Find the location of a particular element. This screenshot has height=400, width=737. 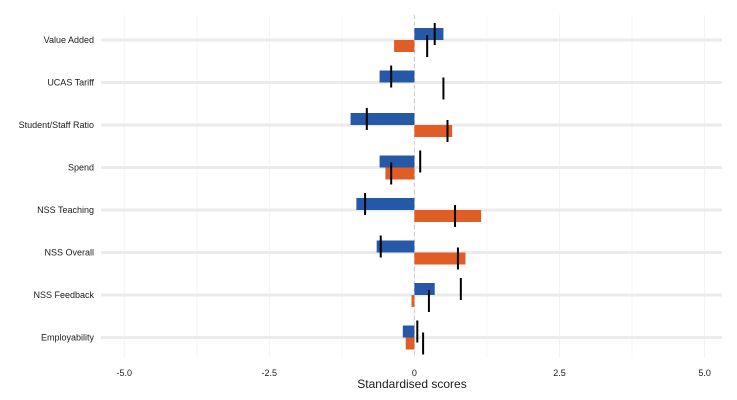

x-tick-label: -5.0 is located at coordinates (124, 373).